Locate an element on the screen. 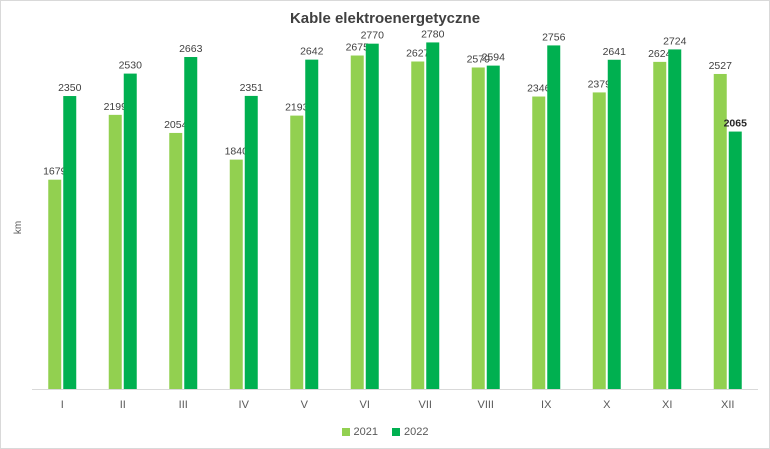  data-label-2022-III: 2663 is located at coordinates (191, 49).